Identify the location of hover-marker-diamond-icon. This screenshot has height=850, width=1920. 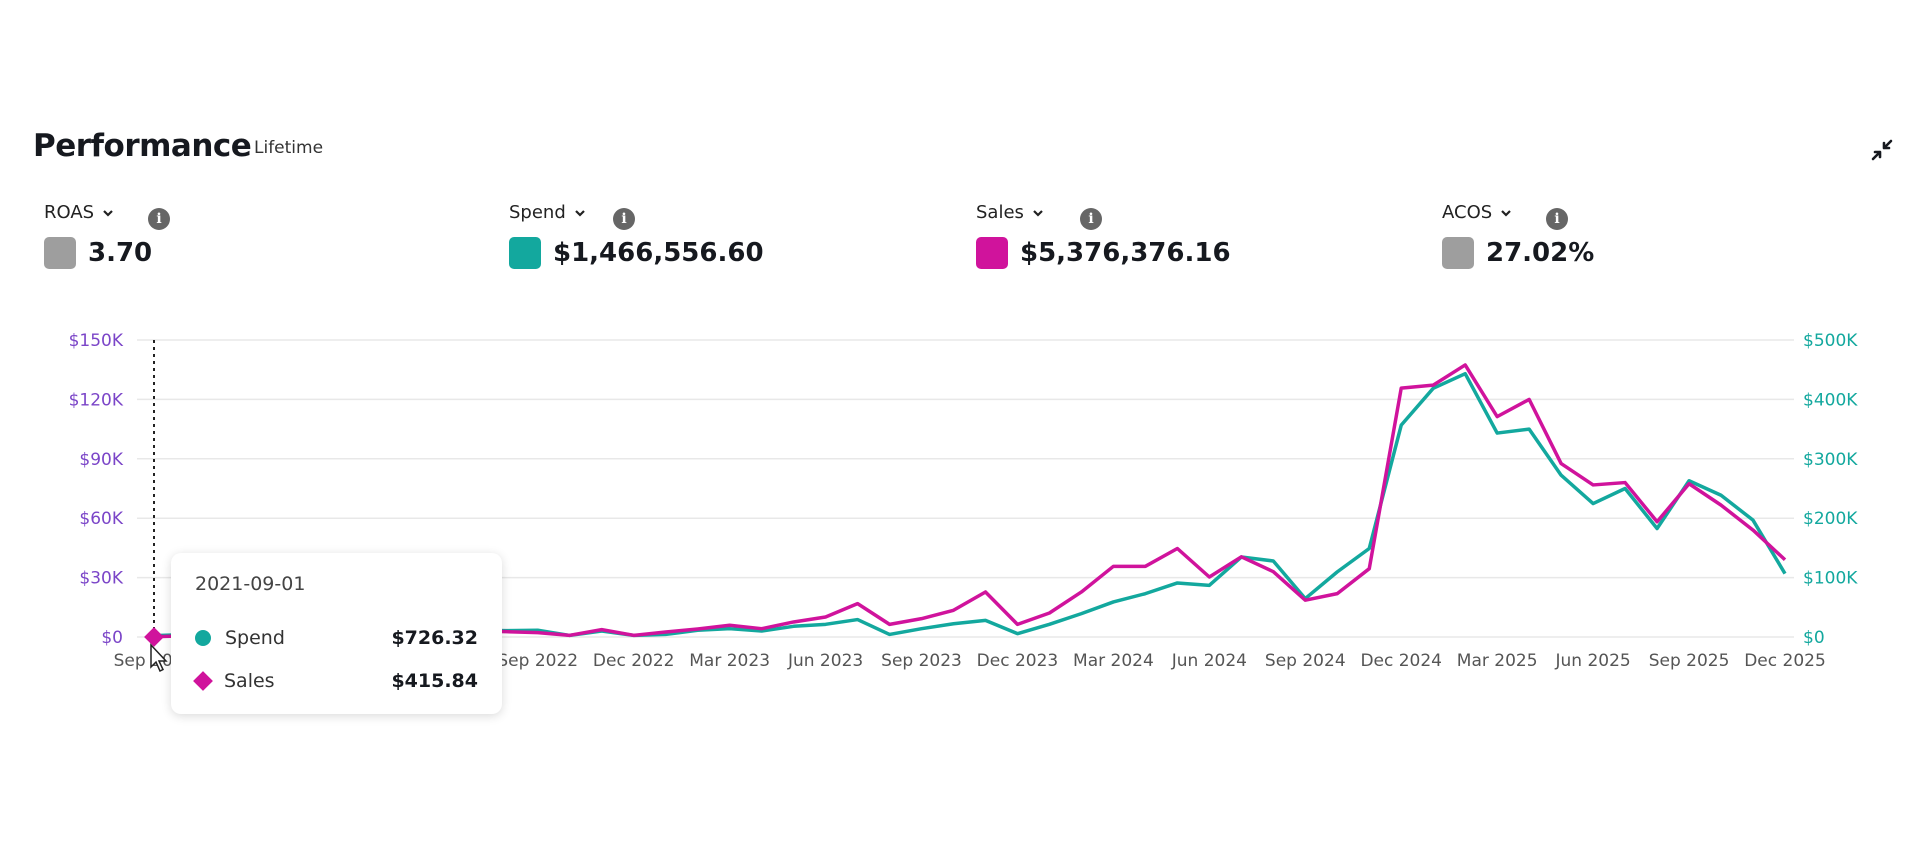
(154, 637).